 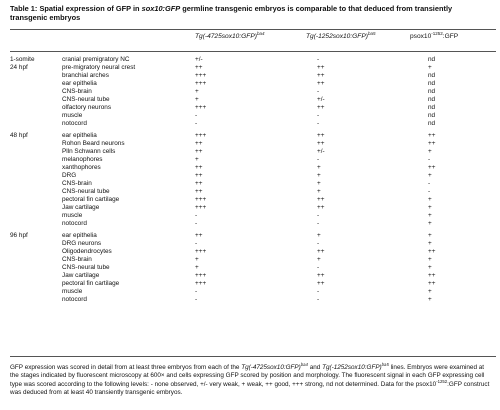 What do you see at coordinates (91, 200) in the screenshot?
I see `tissue-cell: pectoral fin cartilage` at bounding box center [91, 200].